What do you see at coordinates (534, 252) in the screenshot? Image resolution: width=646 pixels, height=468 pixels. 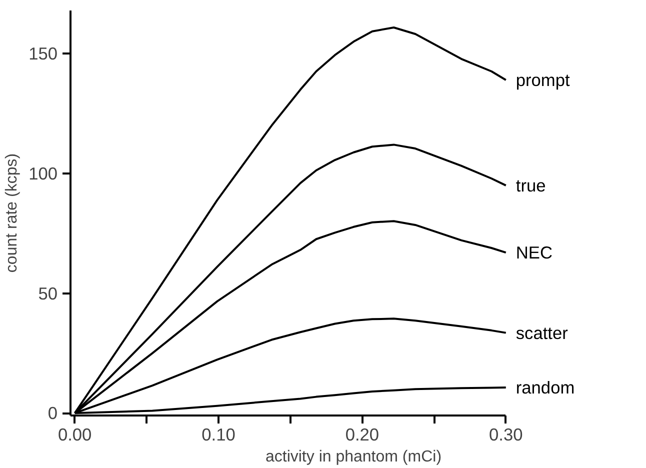 I see `series-label: NEC` at bounding box center [534, 252].